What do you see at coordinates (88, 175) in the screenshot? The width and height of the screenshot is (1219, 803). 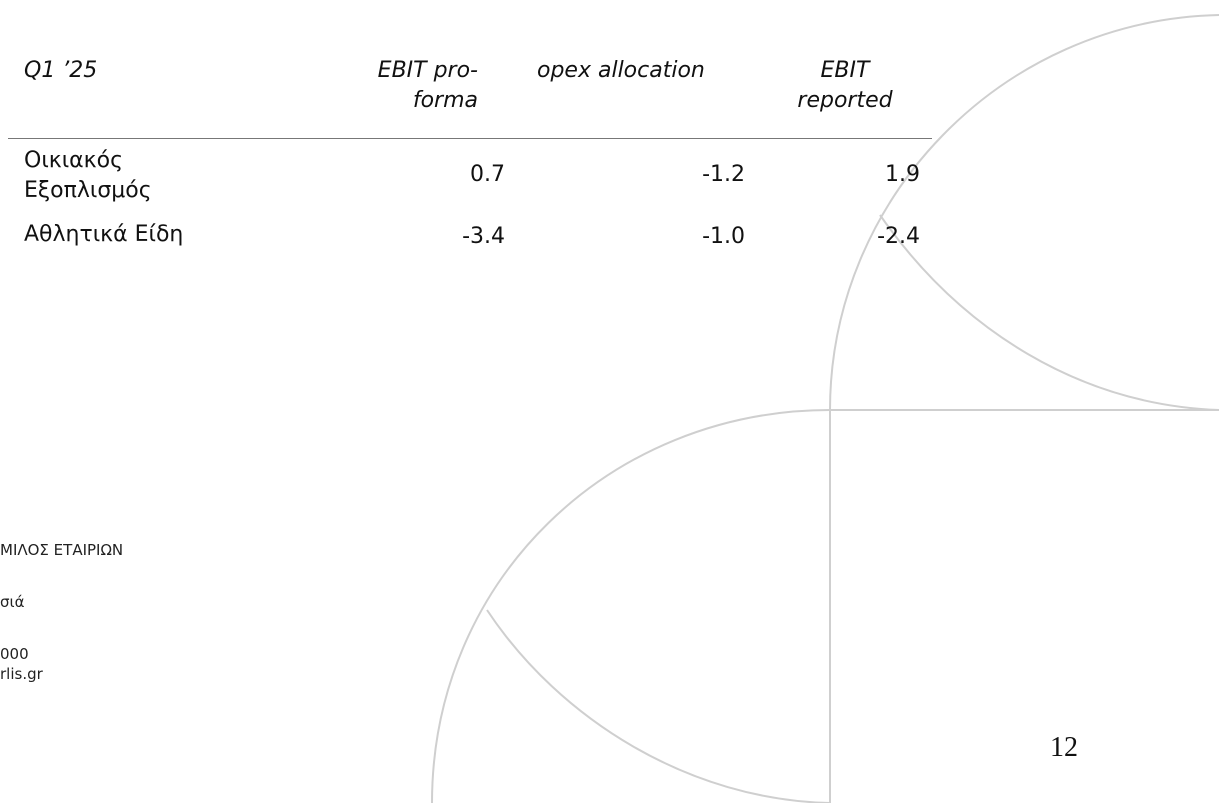 I see `row-label: Οικιακός Εξοπλισμός` at bounding box center [88, 175].